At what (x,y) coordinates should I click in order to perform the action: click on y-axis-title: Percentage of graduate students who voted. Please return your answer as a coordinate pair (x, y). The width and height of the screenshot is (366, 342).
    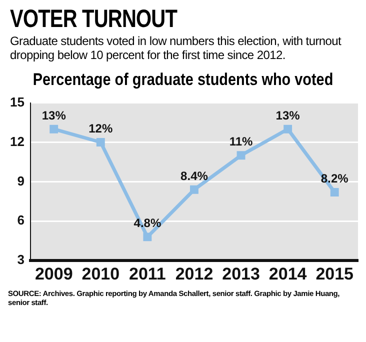
    Looking at the image, I should click on (183, 79).